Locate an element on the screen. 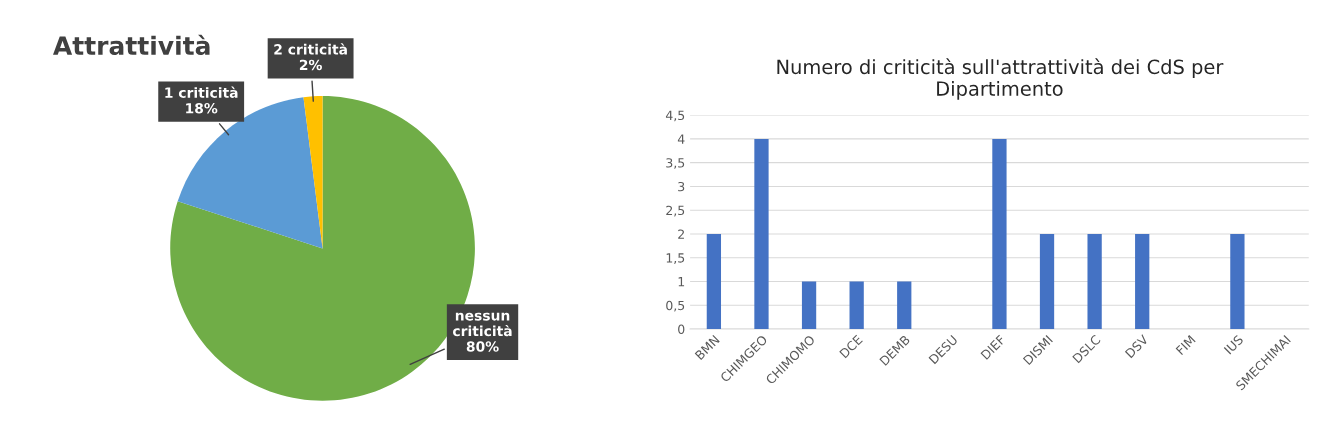 The image size is (1322, 421). y-tick-label: 2,5 is located at coordinates (675, 211).